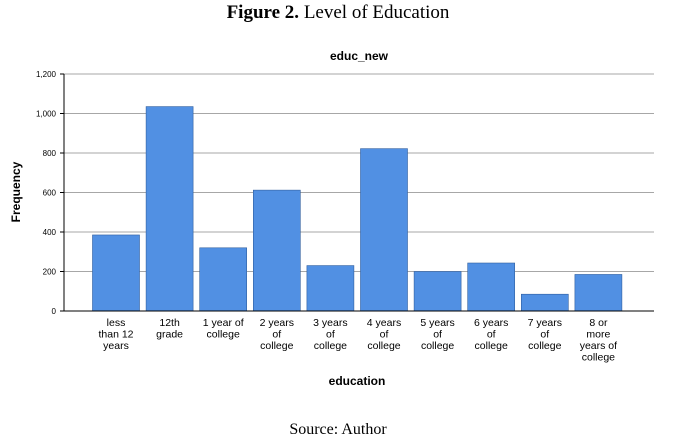 This screenshot has width=676, height=443. I want to click on x-tick-label: 1 year of college, so click(223, 329).